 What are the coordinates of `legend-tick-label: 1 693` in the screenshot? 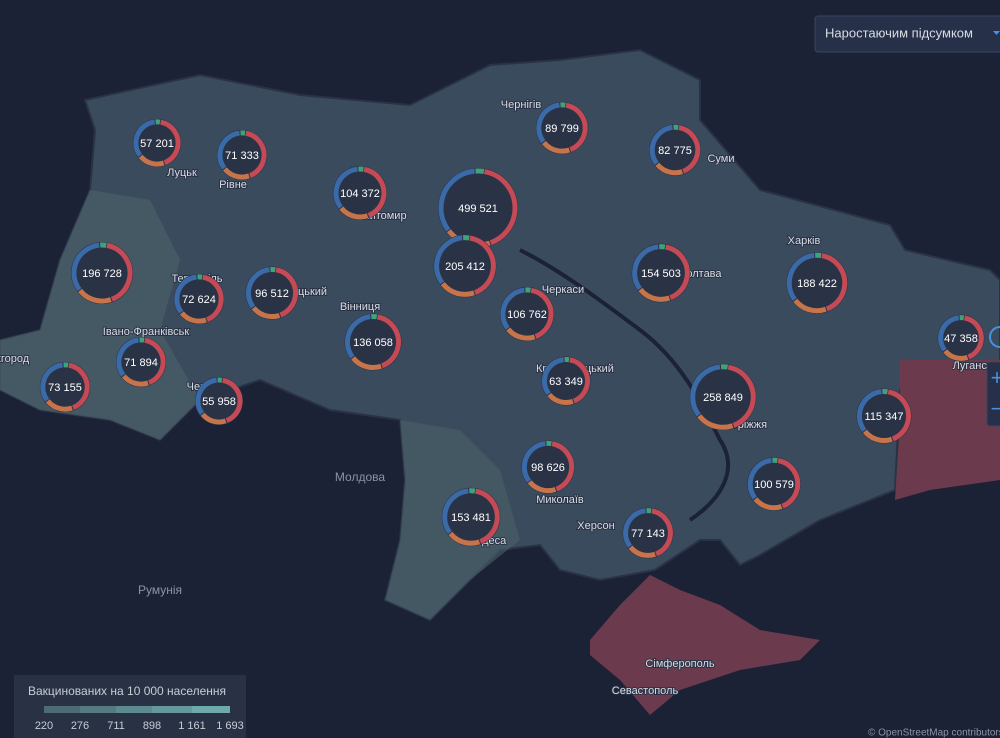 It's located at (230, 726).